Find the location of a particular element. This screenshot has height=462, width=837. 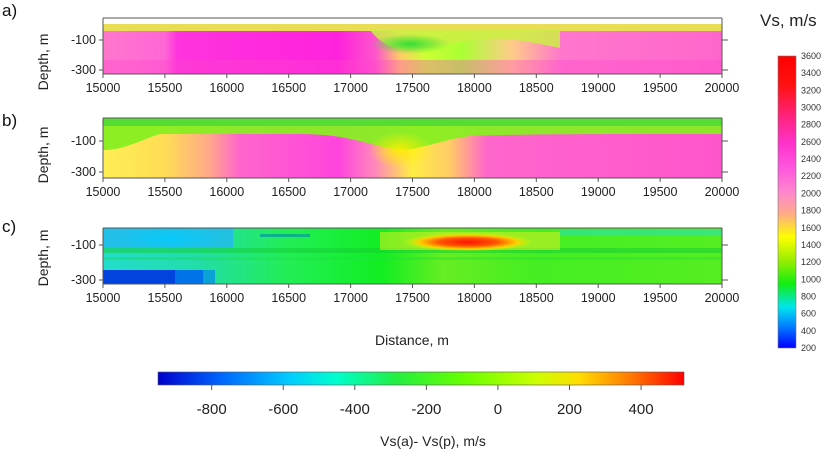

colorbar-tick-label: 2200 is located at coordinates (811, 176).